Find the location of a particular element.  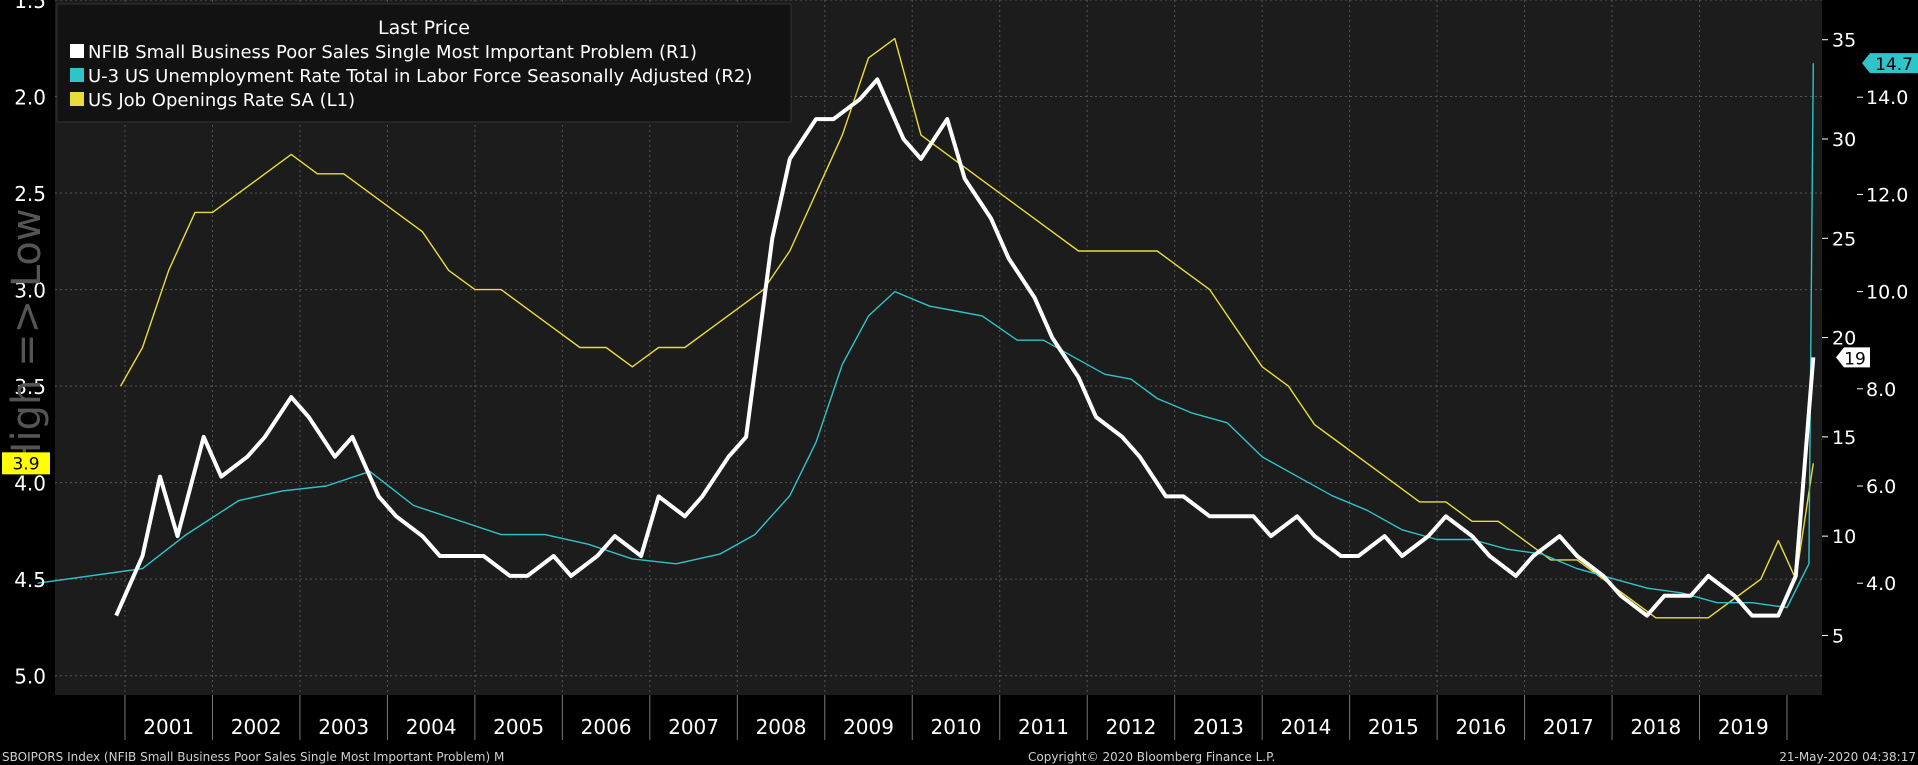

x-tick-label: 2009 is located at coordinates (868, 727).